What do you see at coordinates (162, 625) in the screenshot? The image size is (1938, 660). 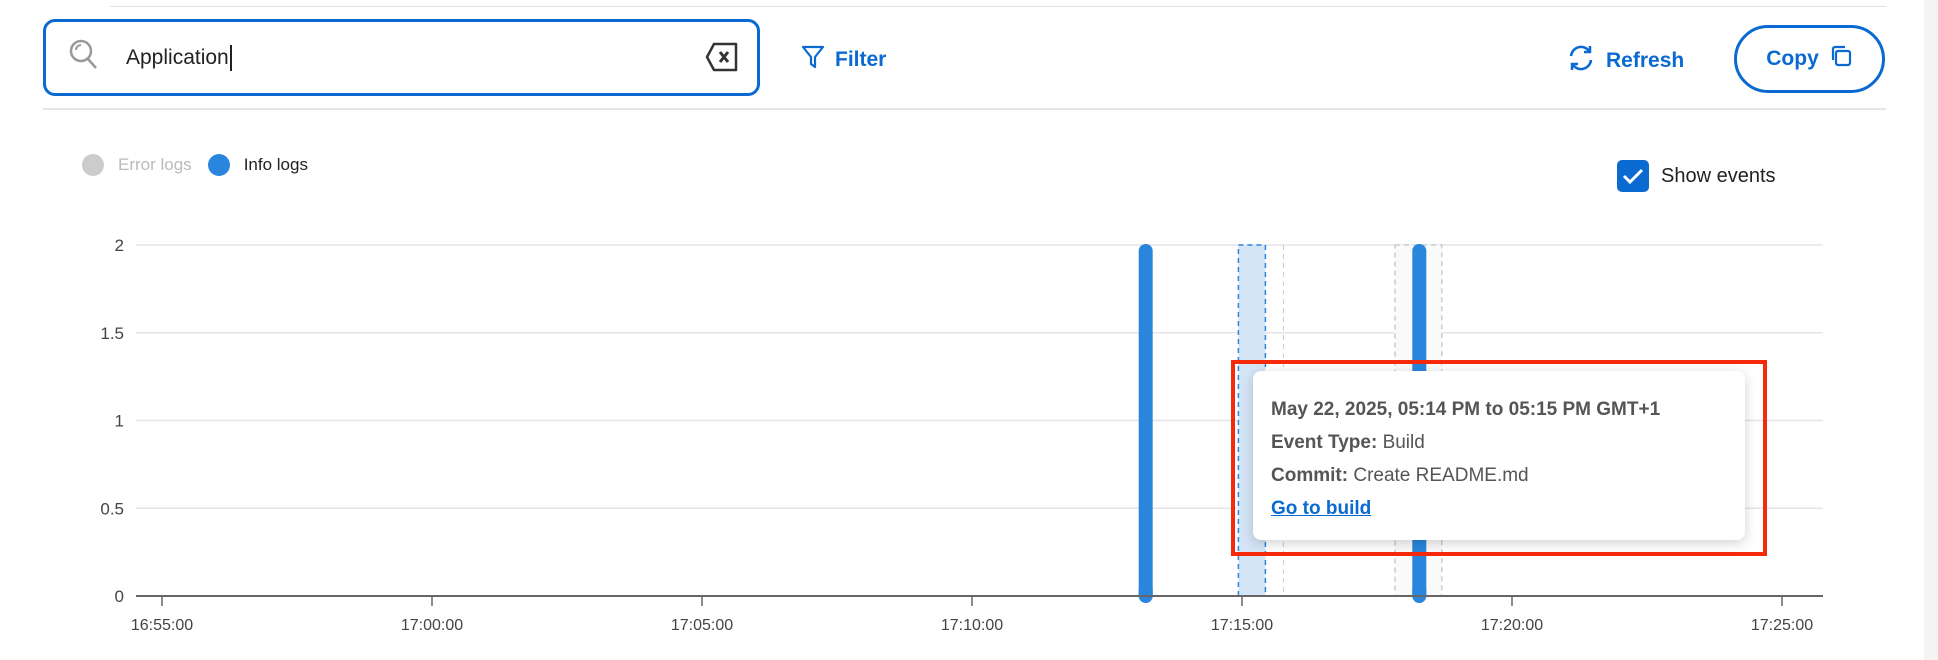 I see `x-tick-label: 16:55:00` at bounding box center [162, 625].